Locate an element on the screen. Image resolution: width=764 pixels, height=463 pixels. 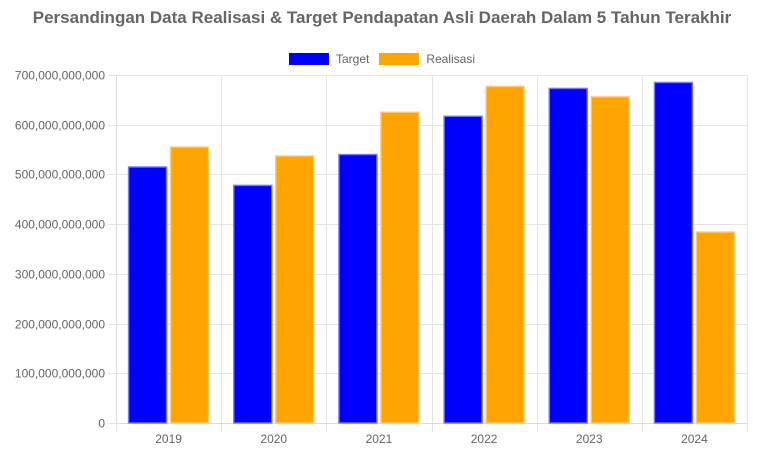
y-tick-label: 0 is located at coordinates (101, 424).